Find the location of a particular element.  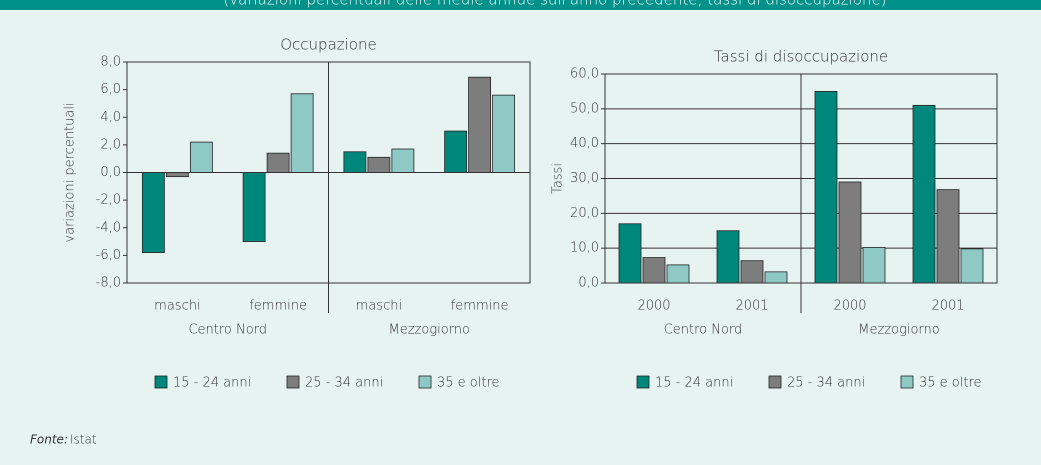

y-tick-label: 4,0 is located at coordinates (110, 117).